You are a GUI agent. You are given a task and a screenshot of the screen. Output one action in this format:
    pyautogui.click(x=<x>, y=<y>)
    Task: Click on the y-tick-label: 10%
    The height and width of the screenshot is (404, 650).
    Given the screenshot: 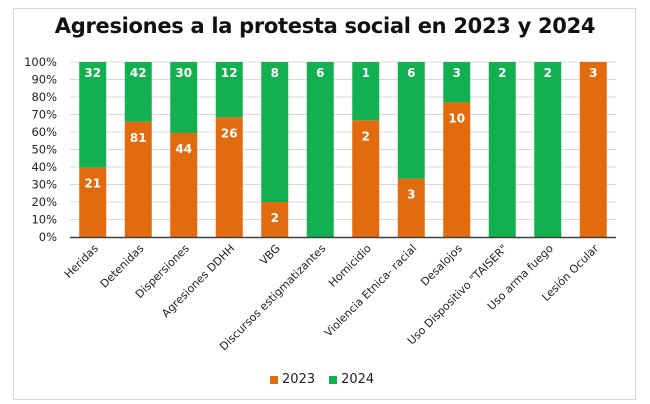 What is the action you would take?
    pyautogui.click(x=44, y=220)
    